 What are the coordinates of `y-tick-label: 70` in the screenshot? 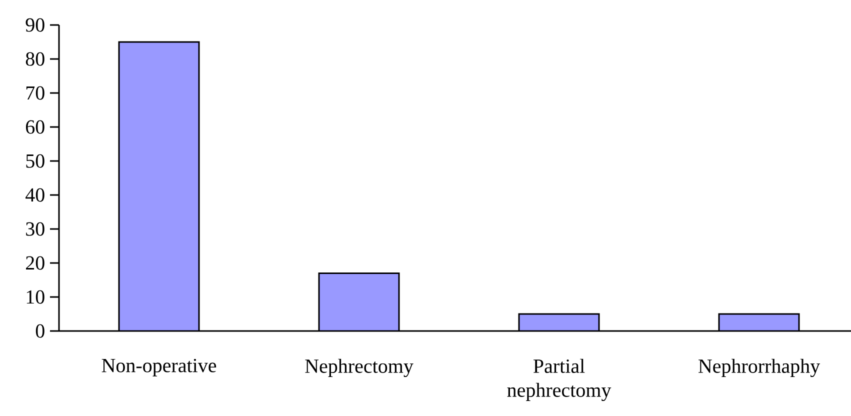 It's located at (35, 93).